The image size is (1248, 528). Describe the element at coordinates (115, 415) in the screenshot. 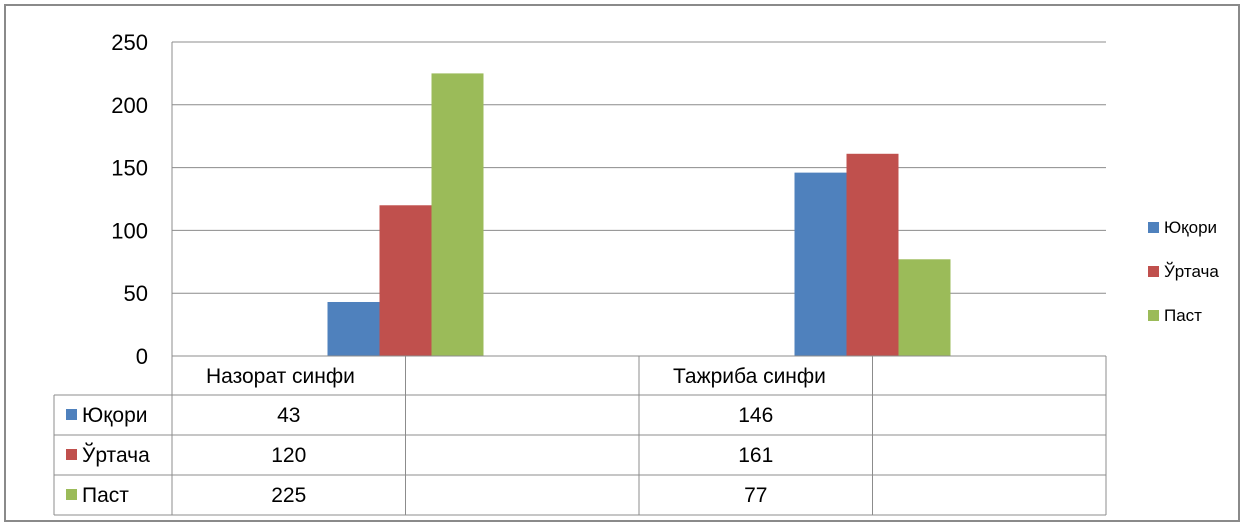

I see `table-row-label-1: Юқори` at that location.